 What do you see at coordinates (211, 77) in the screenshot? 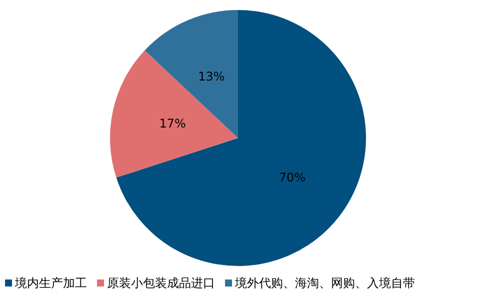
I see `data-label: 13%` at bounding box center [211, 77].